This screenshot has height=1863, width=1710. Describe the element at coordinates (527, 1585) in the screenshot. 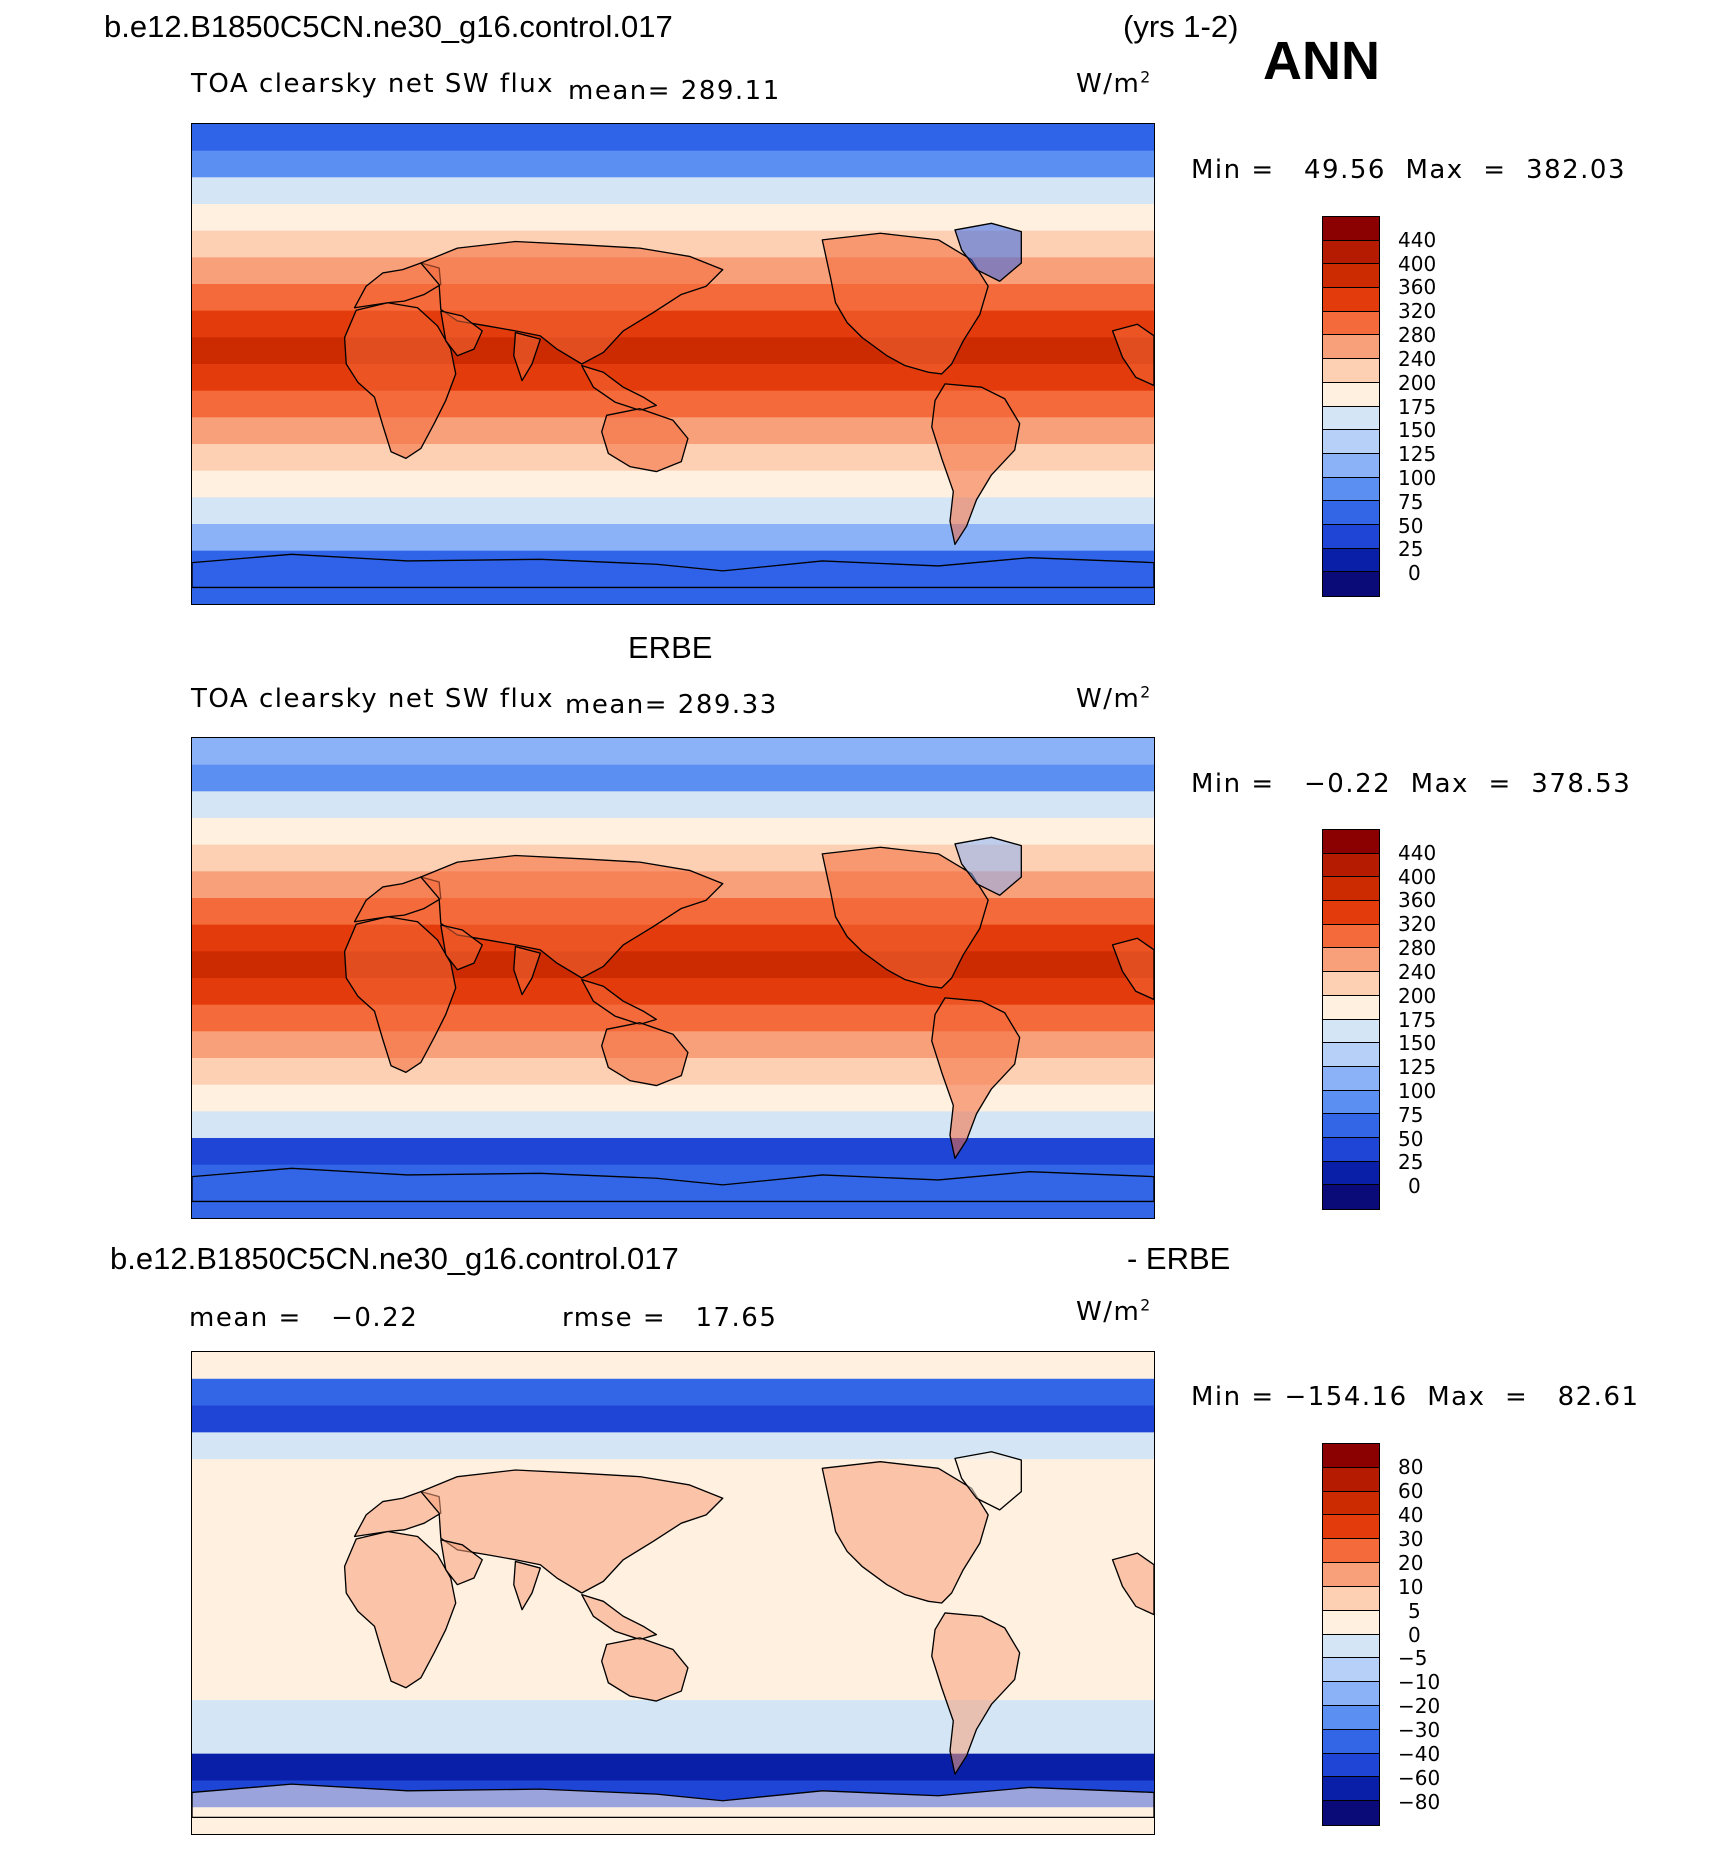

I see `coastline-india` at that location.